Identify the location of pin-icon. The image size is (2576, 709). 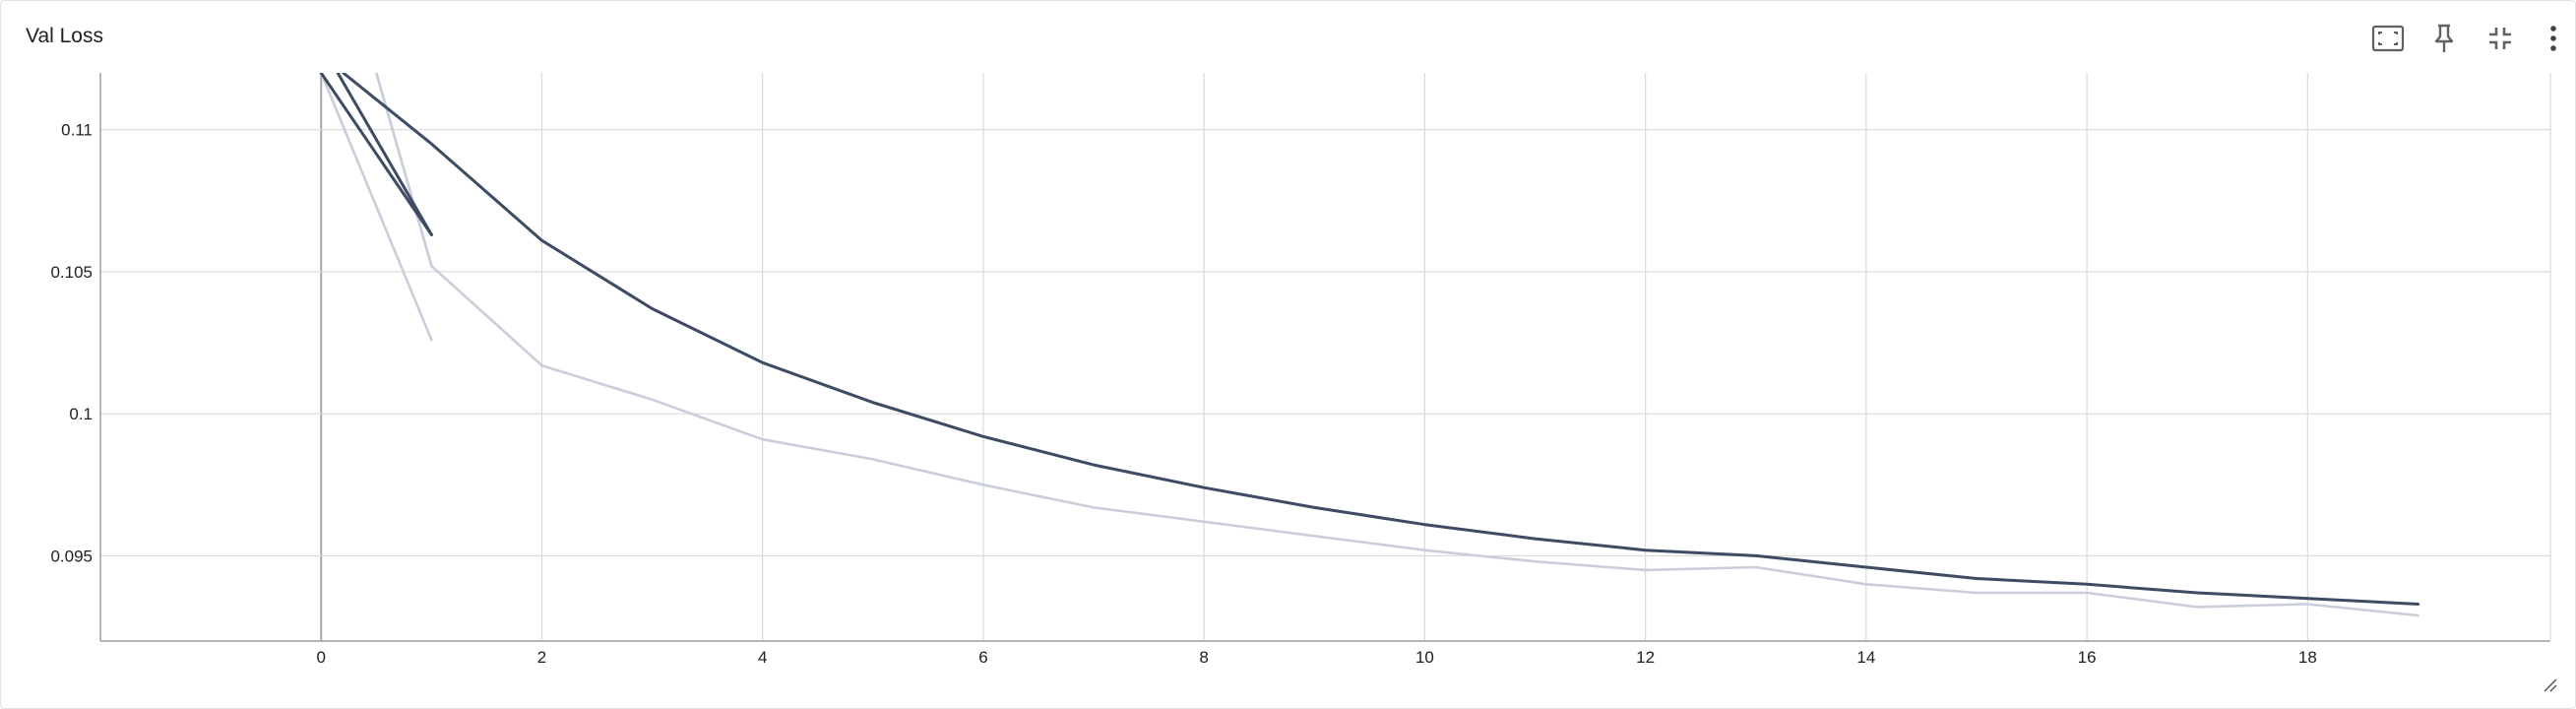
(2444, 38).